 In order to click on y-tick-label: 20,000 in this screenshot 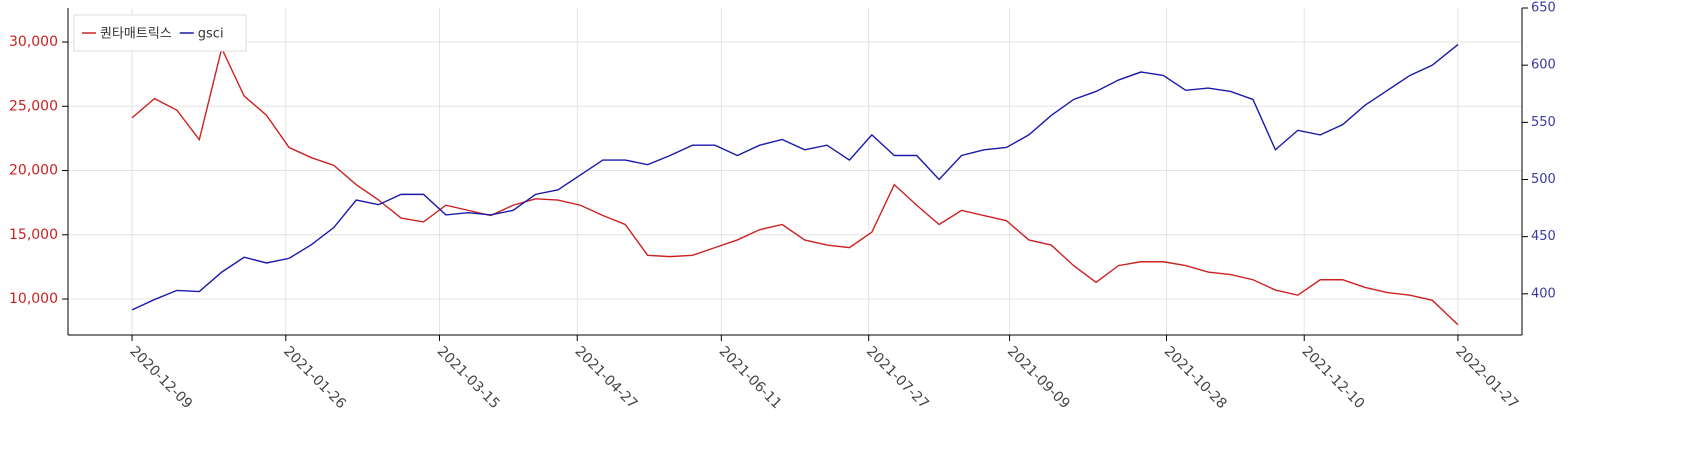, I will do `click(33, 171)`.